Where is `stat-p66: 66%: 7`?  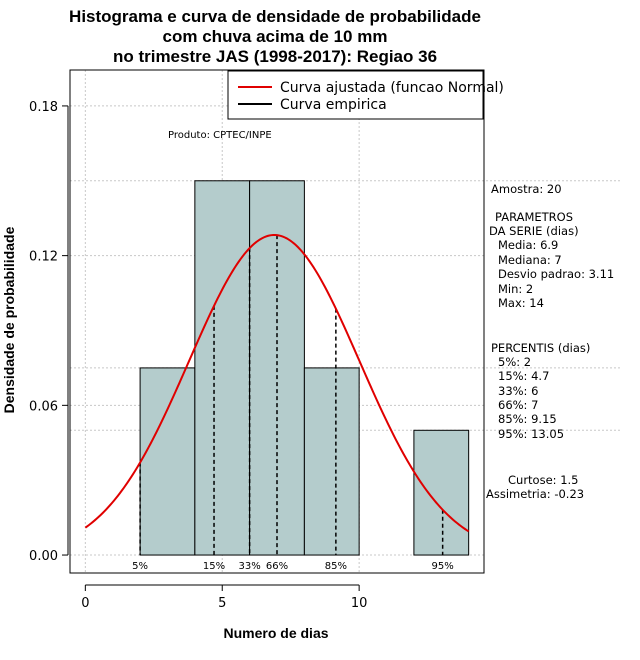
stat-p66: 66%: 7 is located at coordinates (518, 405).